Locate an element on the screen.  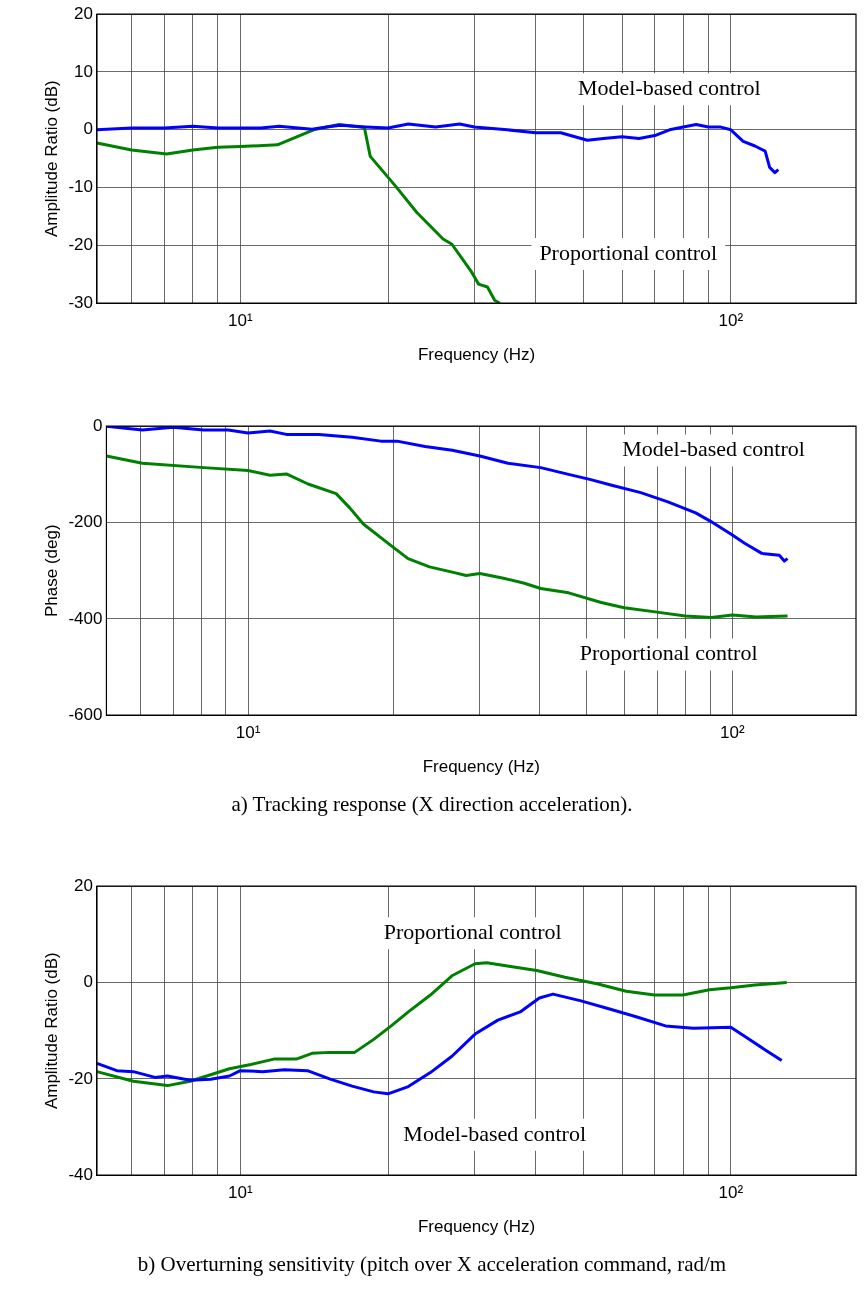
y-tick-label: -200 is located at coordinates (85, 522).